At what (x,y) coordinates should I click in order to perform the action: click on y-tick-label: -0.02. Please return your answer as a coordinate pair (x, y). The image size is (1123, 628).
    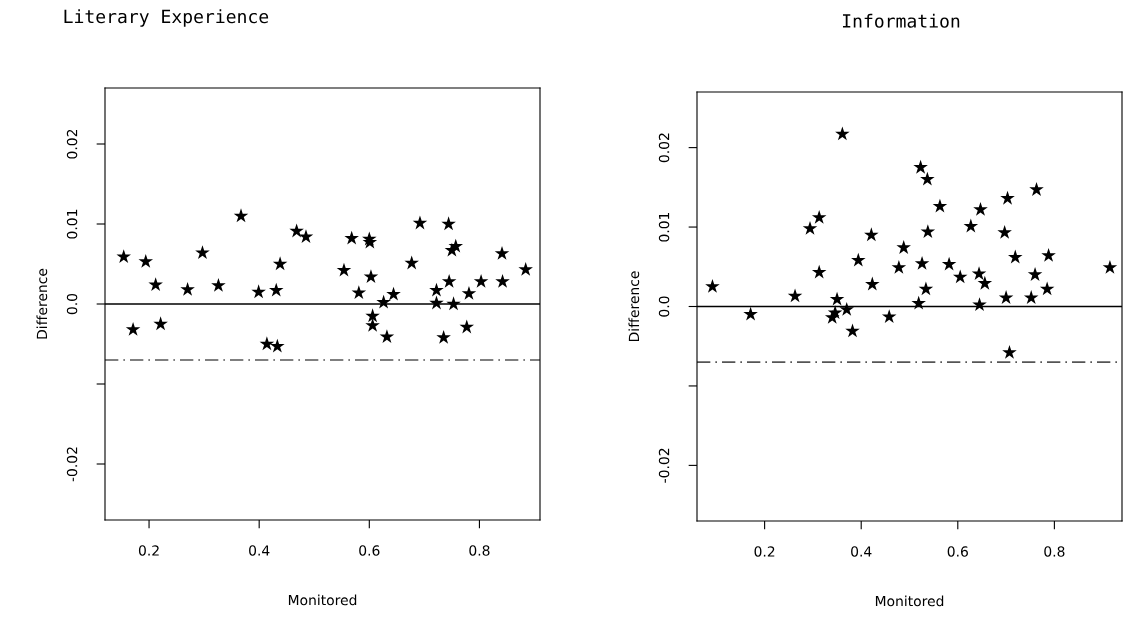
    Looking at the image, I should click on (664, 465).